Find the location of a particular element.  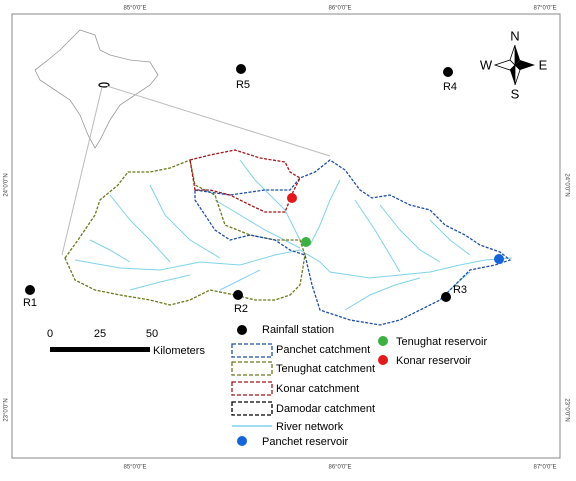

station-label: R5 is located at coordinates (243, 85).